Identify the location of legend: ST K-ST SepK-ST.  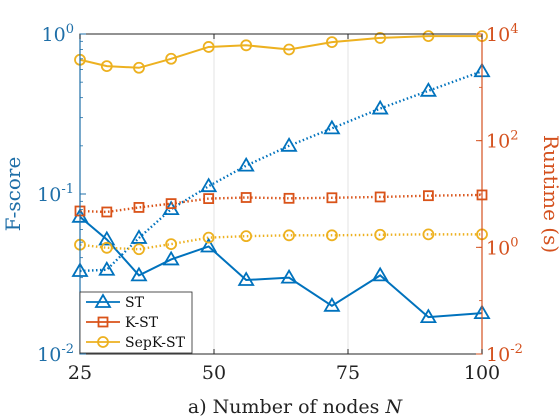
(136, 322).